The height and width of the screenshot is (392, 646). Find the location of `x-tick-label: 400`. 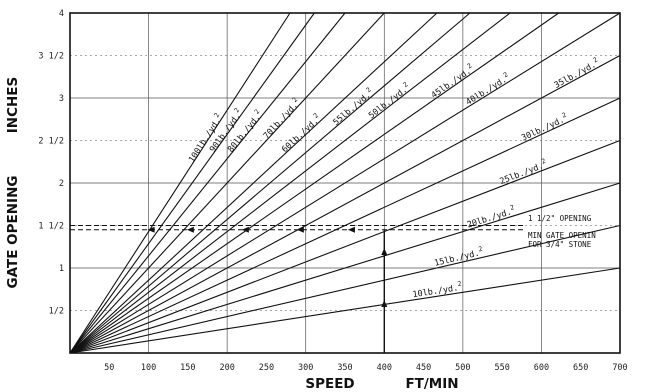

x-tick-label: 400 is located at coordinates (384, 368).